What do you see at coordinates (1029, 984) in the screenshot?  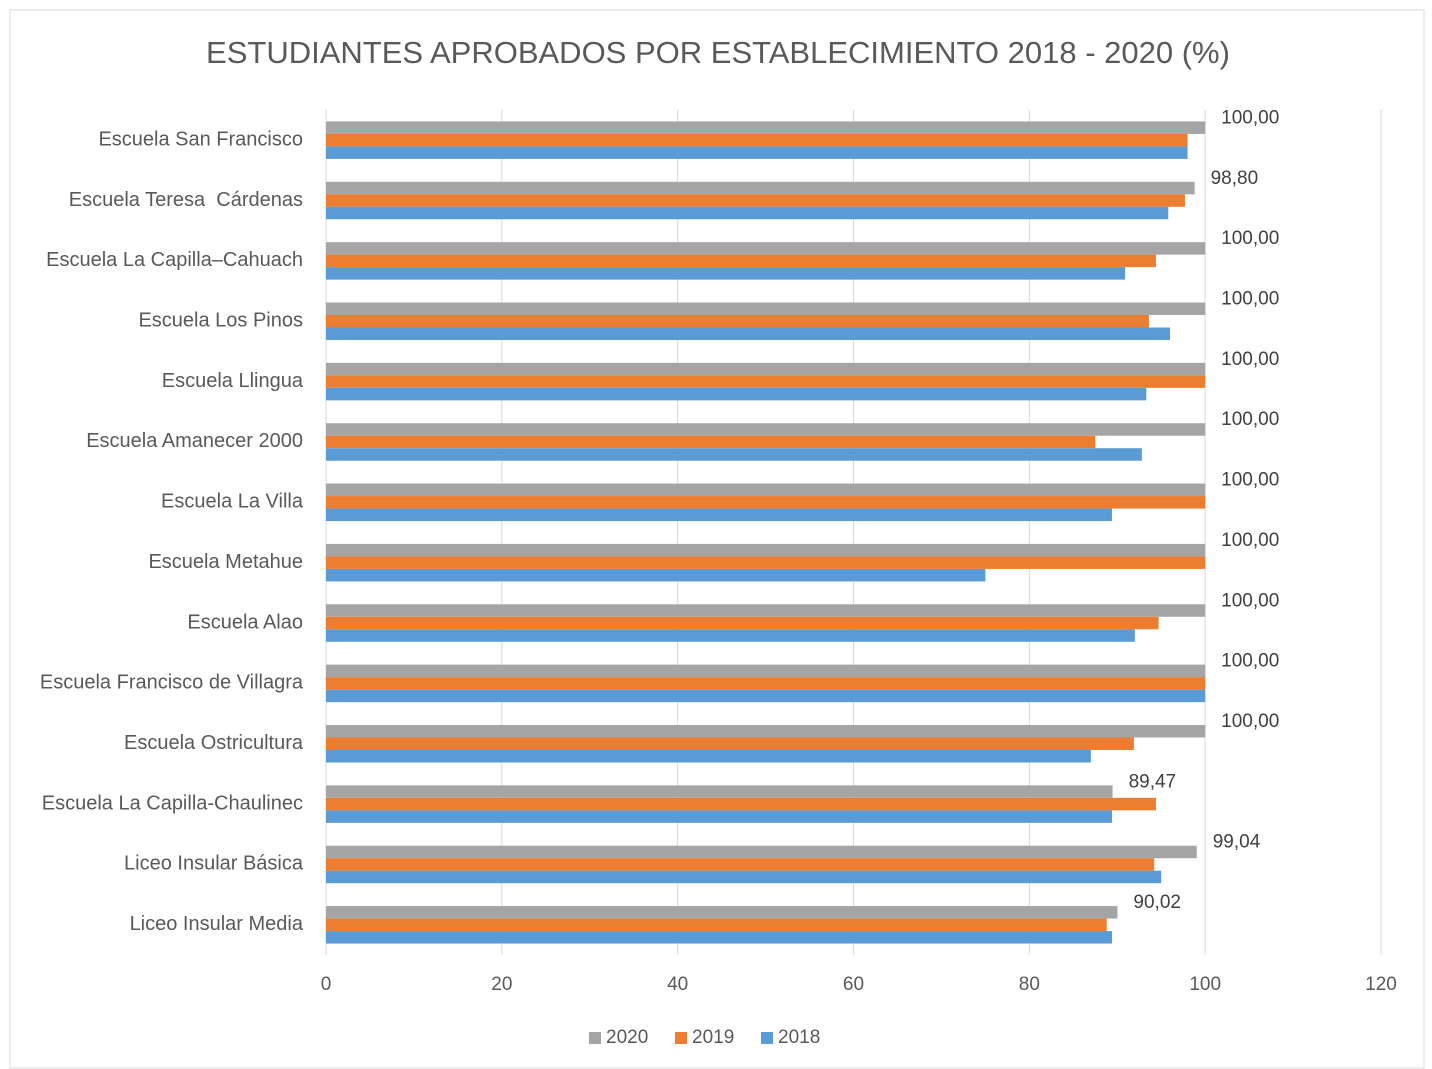 I see `x-tick-label: 80` at bounding box center [1029, 984].